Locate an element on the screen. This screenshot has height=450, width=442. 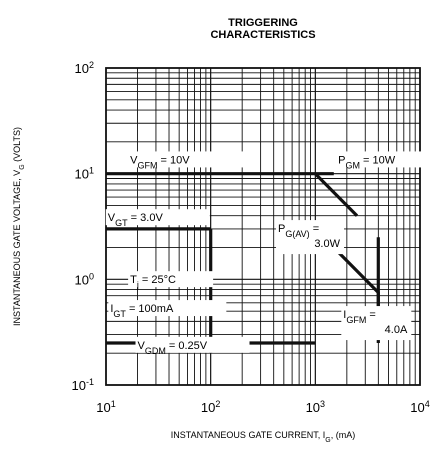
annotation-vgdm: VGDM = 0.25V is located at coordinates (192, 346).